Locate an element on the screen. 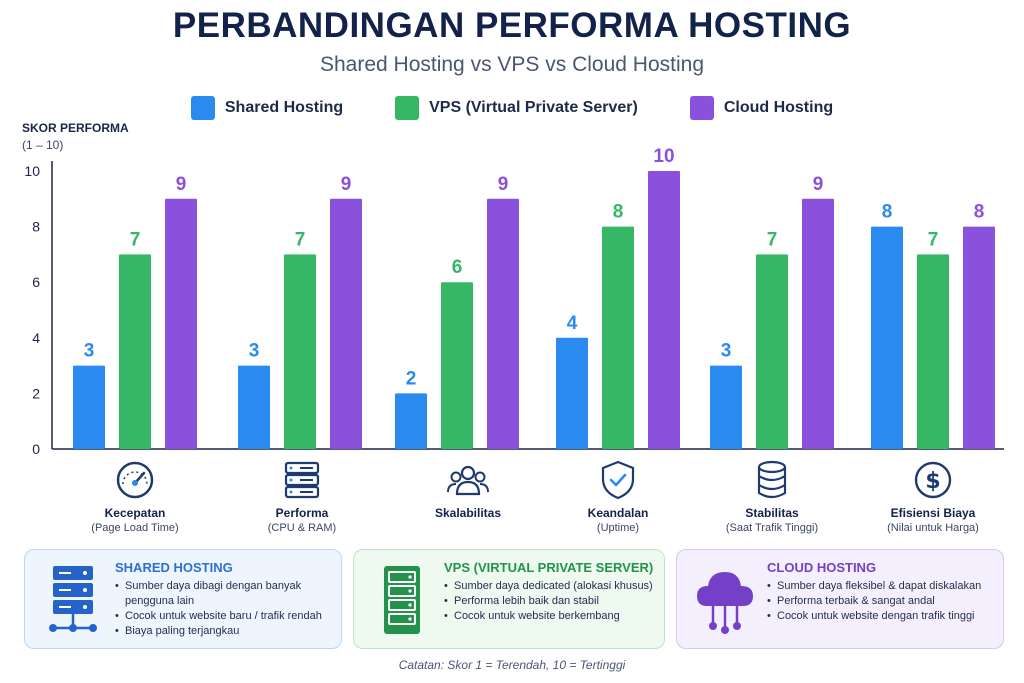  card-list-item: Performa lebih baik dan stabil is located at coordinates (549, 601).